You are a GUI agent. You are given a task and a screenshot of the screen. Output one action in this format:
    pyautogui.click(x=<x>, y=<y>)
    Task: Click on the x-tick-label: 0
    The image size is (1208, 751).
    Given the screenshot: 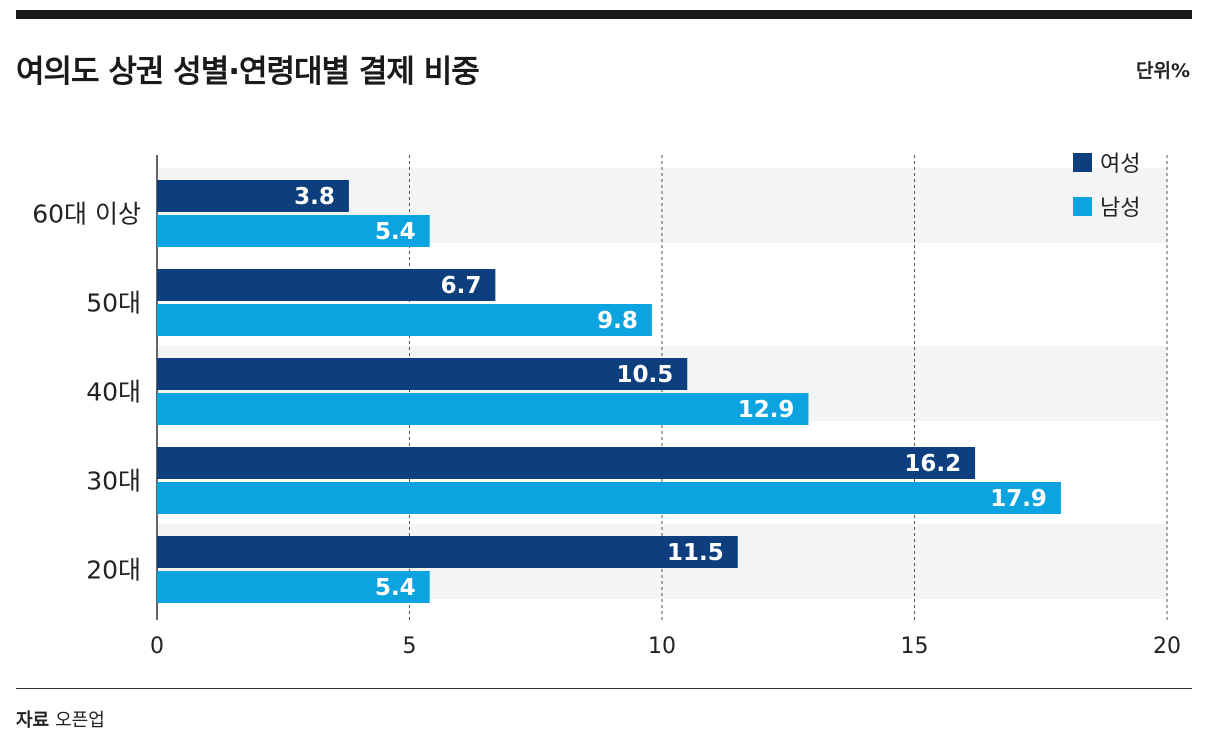 What is the action you would take?
    pyautogui.click(x=157, y=646)
    